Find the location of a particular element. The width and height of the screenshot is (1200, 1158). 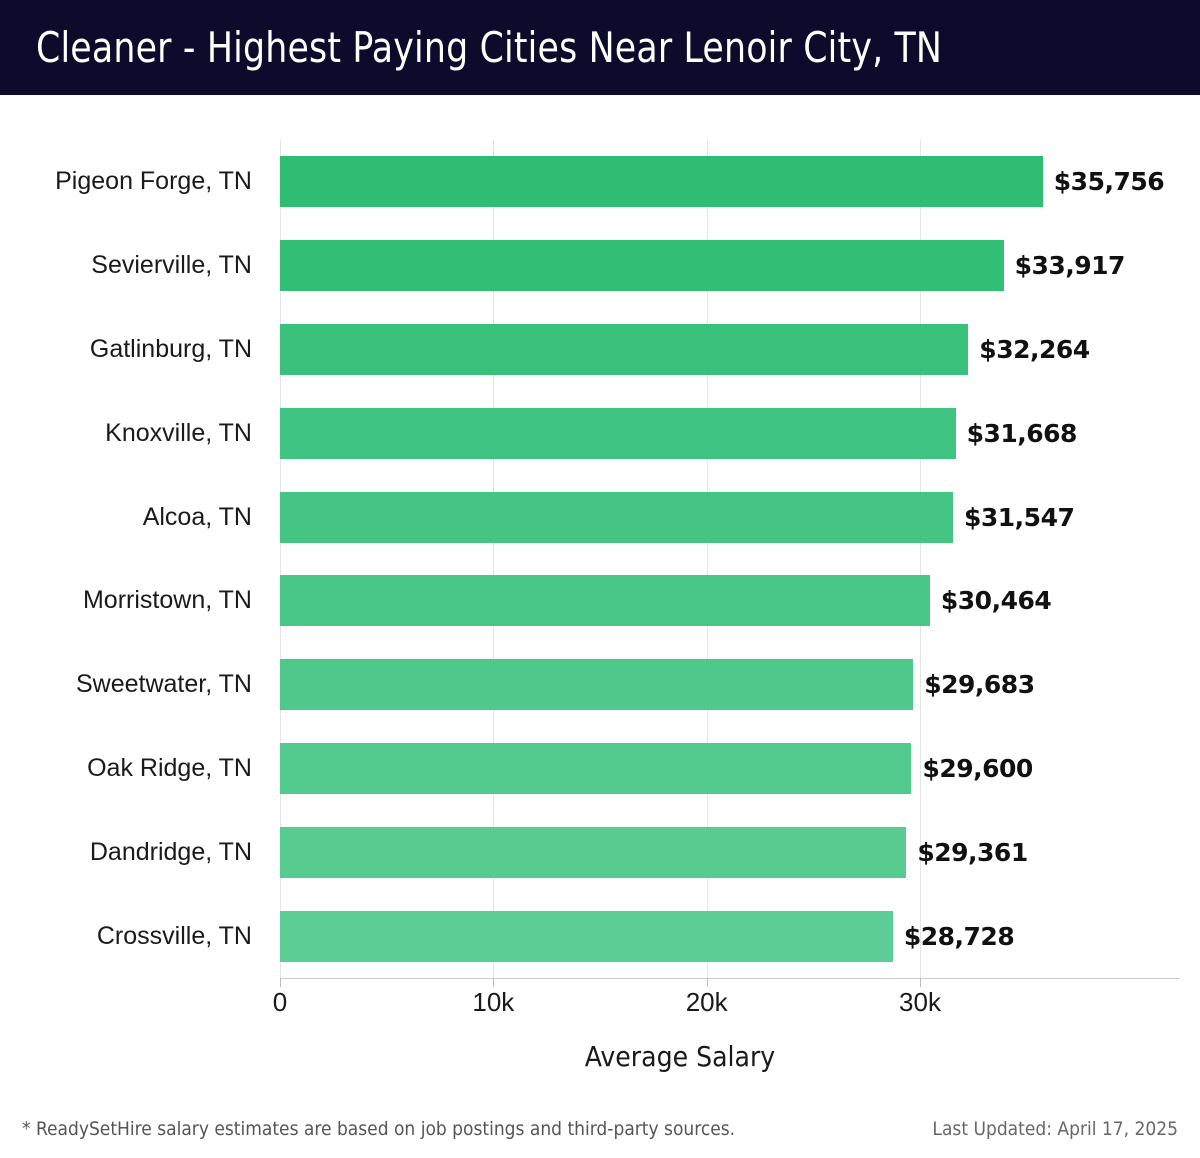

bar-value-label: $32,264 is located at coordinates (1034, 349).